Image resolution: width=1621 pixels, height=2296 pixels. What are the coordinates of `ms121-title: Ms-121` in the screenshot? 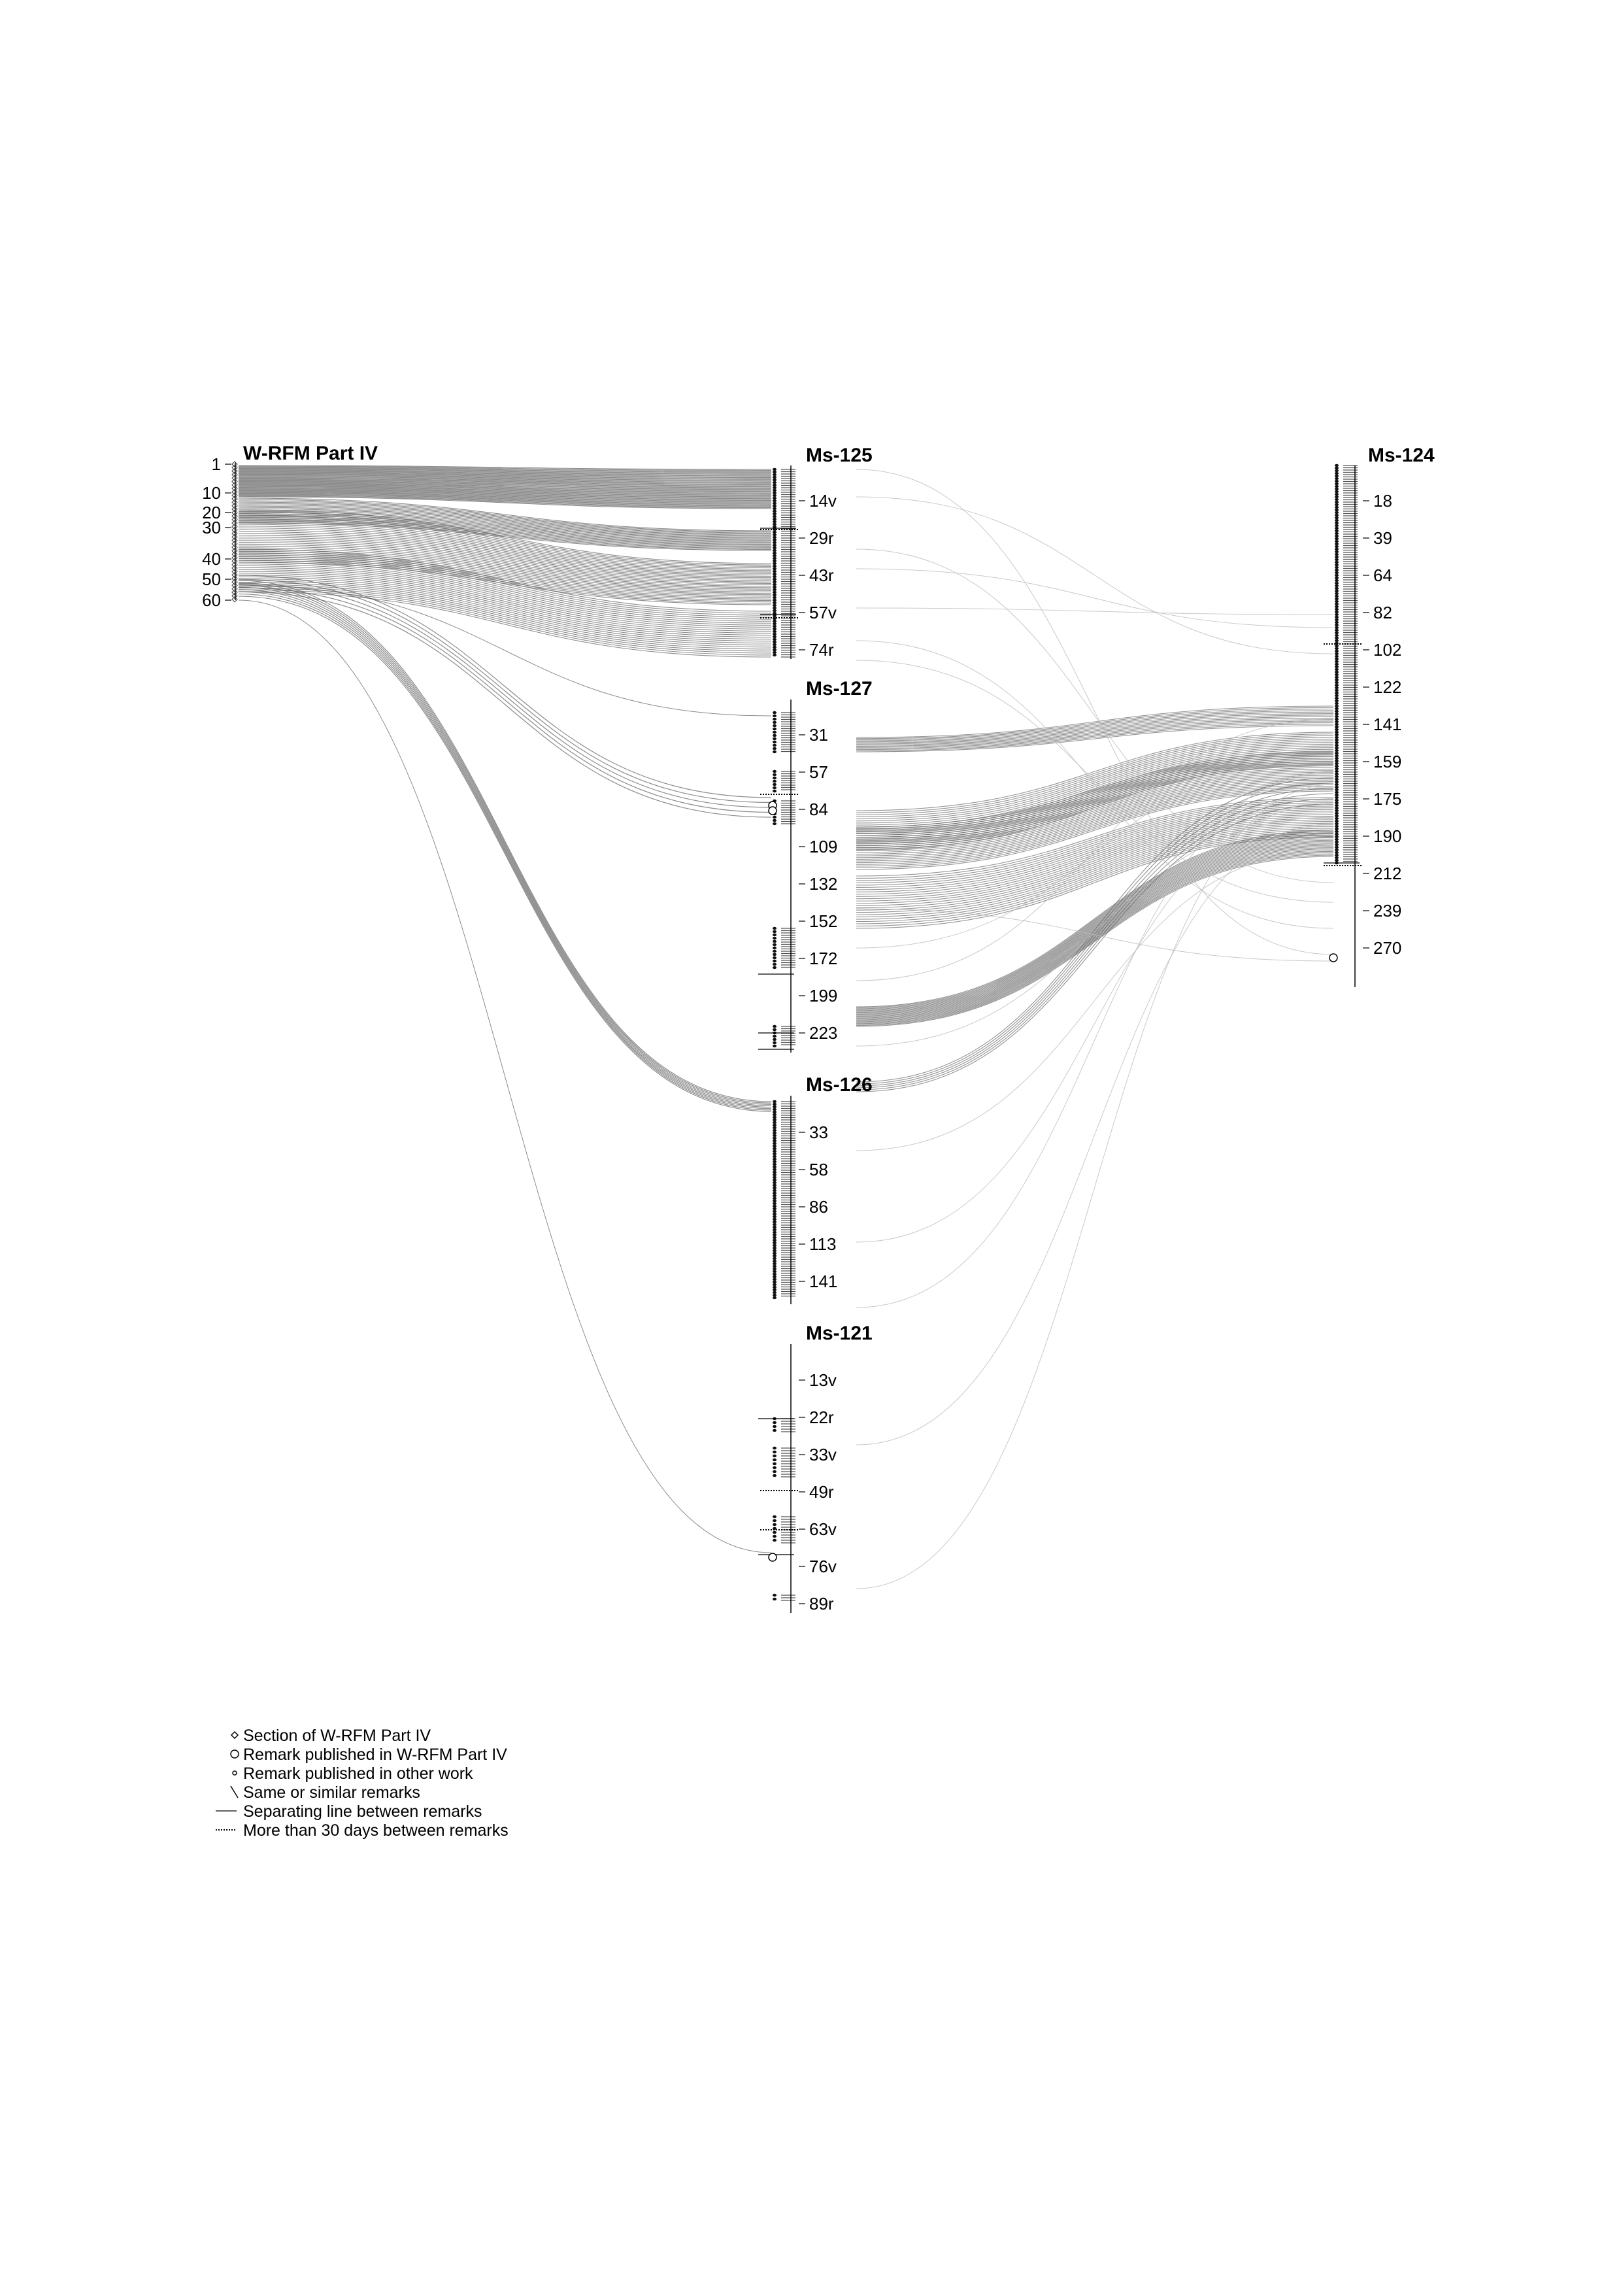 It's located at (840, 1334).